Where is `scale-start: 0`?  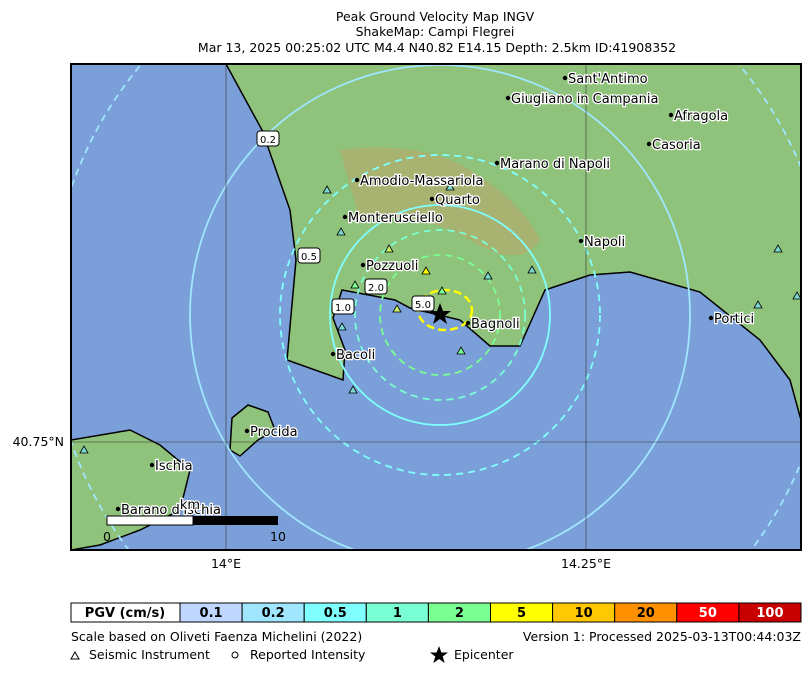 scale-start: 0 is located at coordinates (107, 536).